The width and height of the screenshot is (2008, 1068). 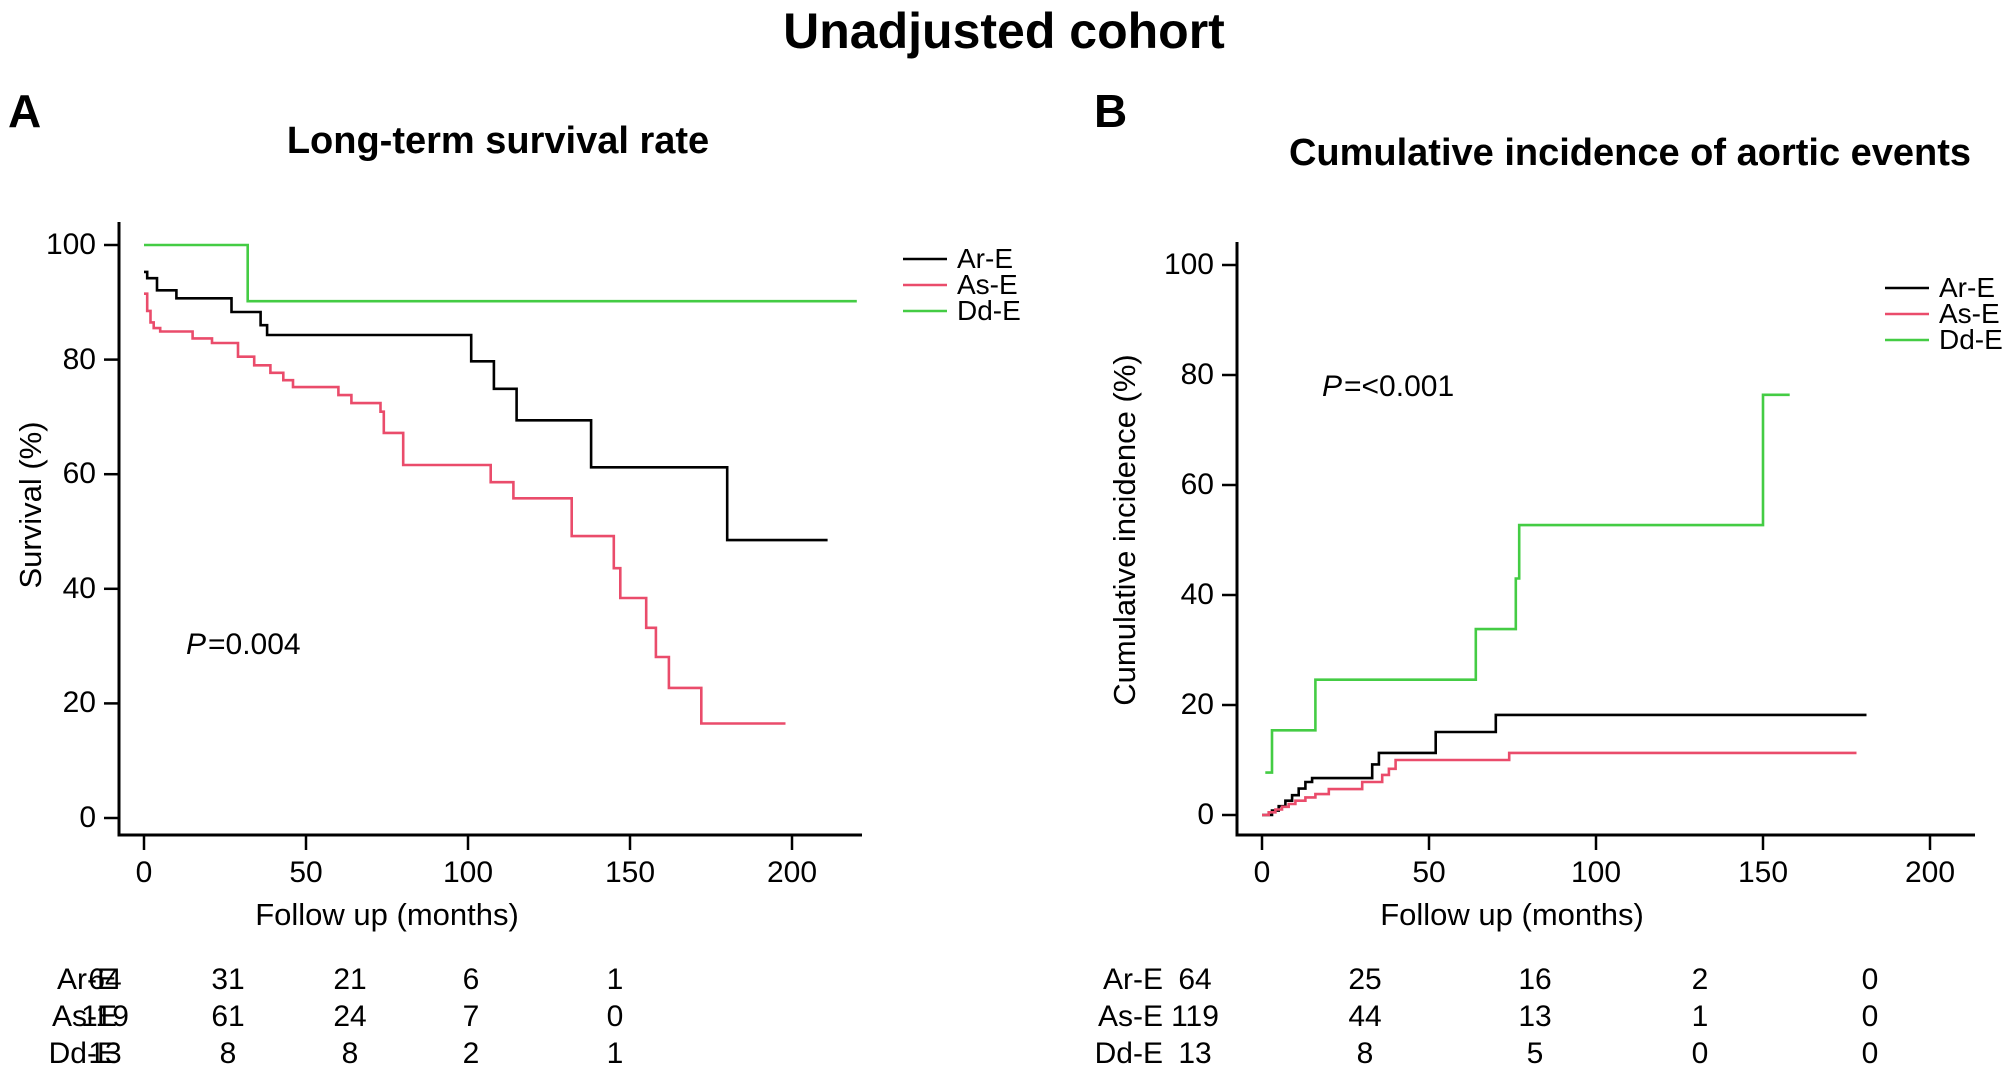 I want to click on p-value-text: =0.004, so click(x=254, y=644).